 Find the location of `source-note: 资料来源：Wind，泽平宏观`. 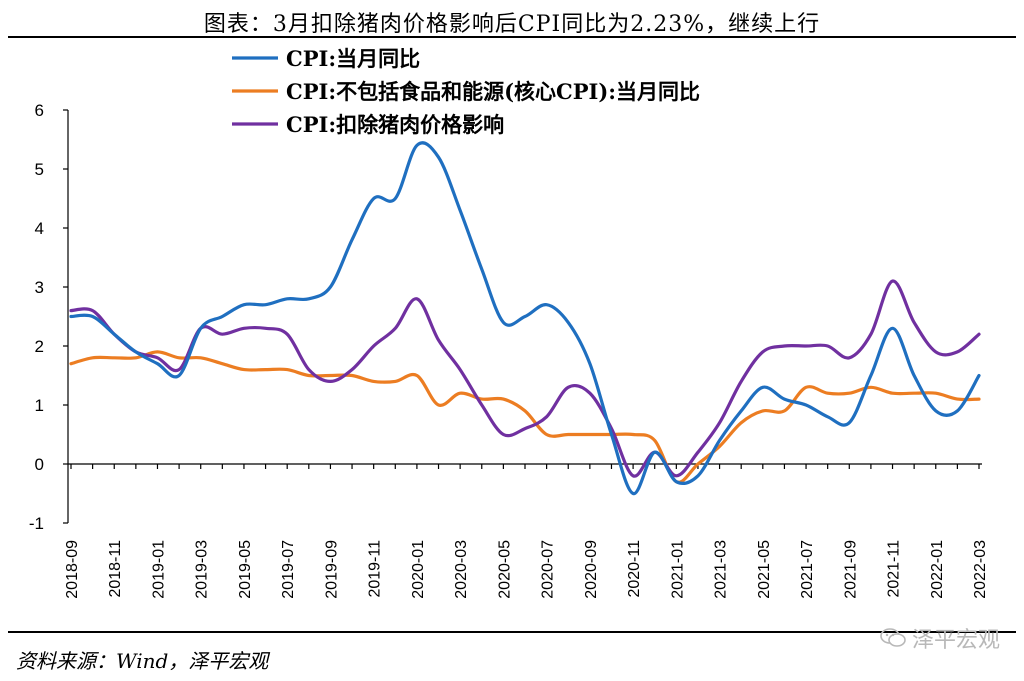

source-note: 资料来源：Wind，泽平宏观 is located at coordinates (142, 661).